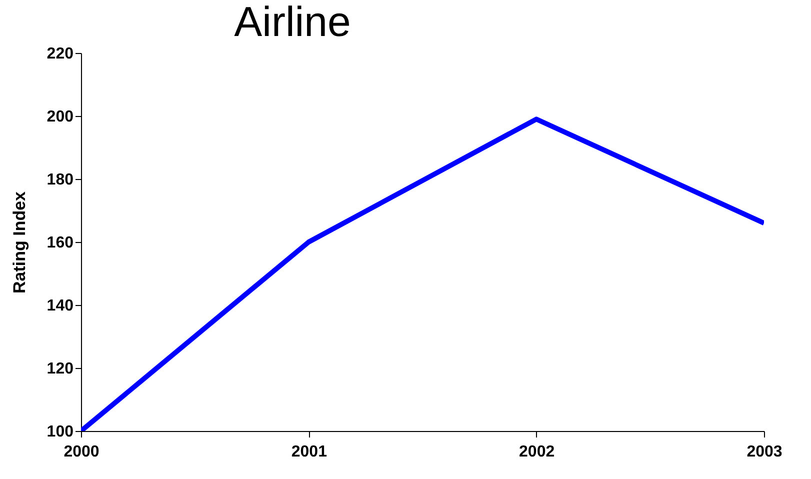 The width and height of the screenshot is (811, 479). Describe the element at coordinates (60, 306) in the screenshot. I see `y-tick-label: 140` at that location.